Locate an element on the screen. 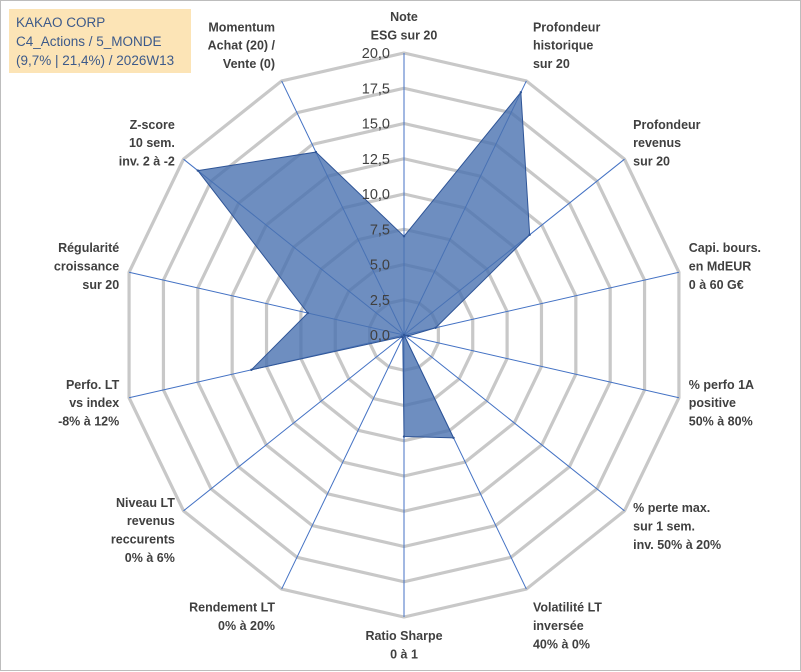  axis-label-line: Achat (20) / is located at coordinates (242, 46).